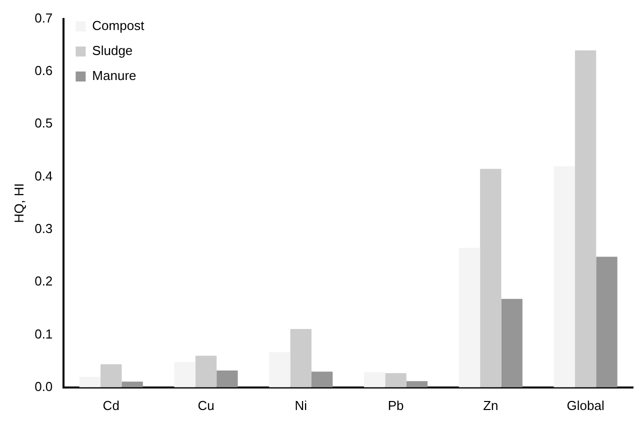 The height and width of the screenshot is (425, 639). What do you see at coordinates (43, 386) in the screenshot?
I see `y-tick-label: 0.0` at bounding box center [43, 386].